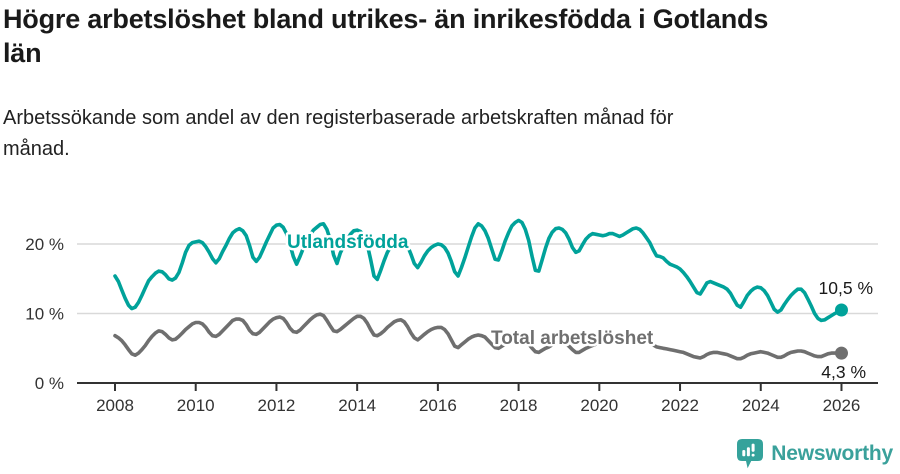  I want to click on series-label-total: Total arbetslöshet, so click(572, 338).